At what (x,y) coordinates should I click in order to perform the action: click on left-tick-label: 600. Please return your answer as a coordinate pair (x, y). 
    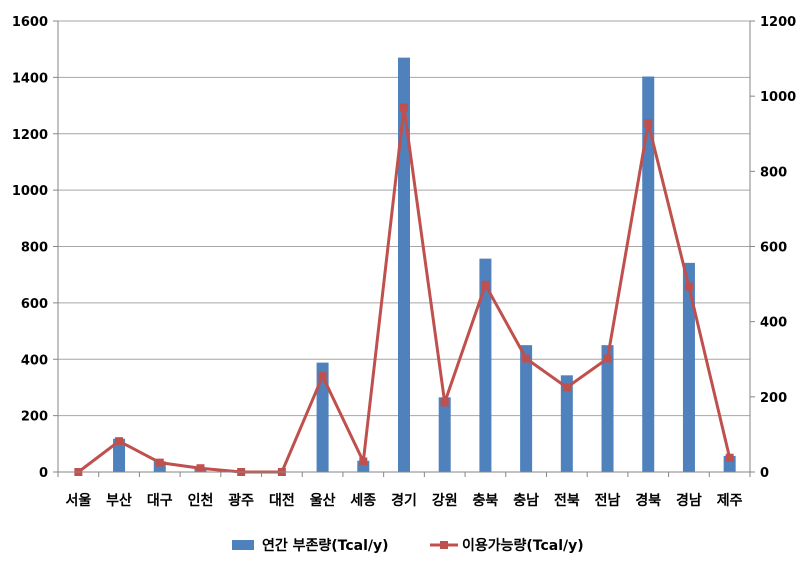
    Looking at the image, I should click on (34, 304).